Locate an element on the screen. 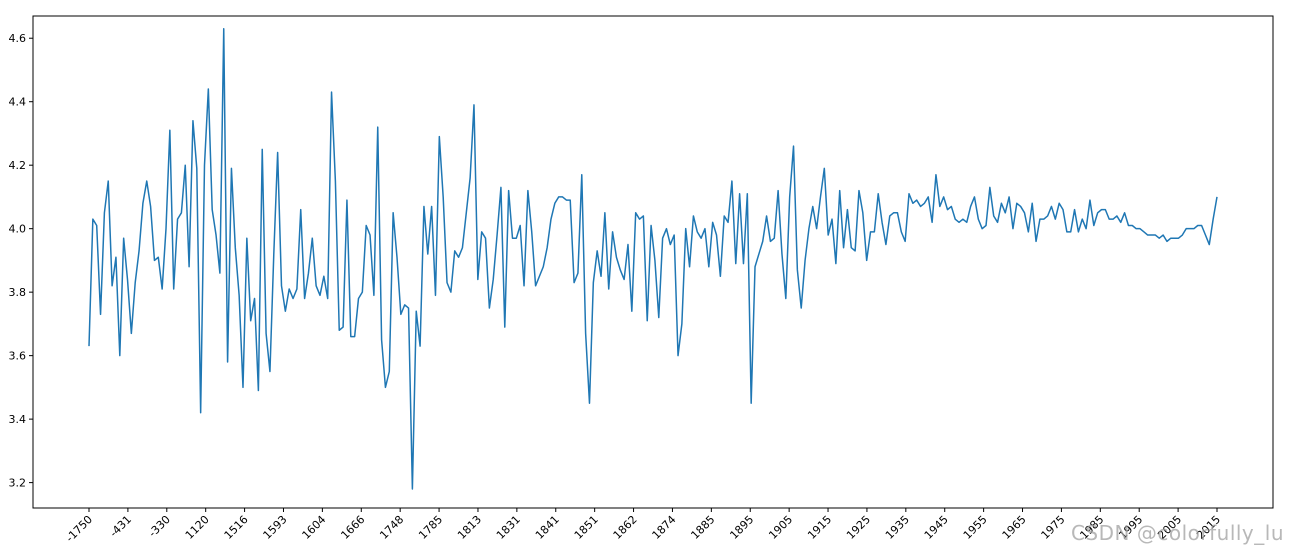  y-axis: 3.2 3.4 3.6 3.8 4.0 4.2 4.4 4.6 is located at coordinates (21, 261).